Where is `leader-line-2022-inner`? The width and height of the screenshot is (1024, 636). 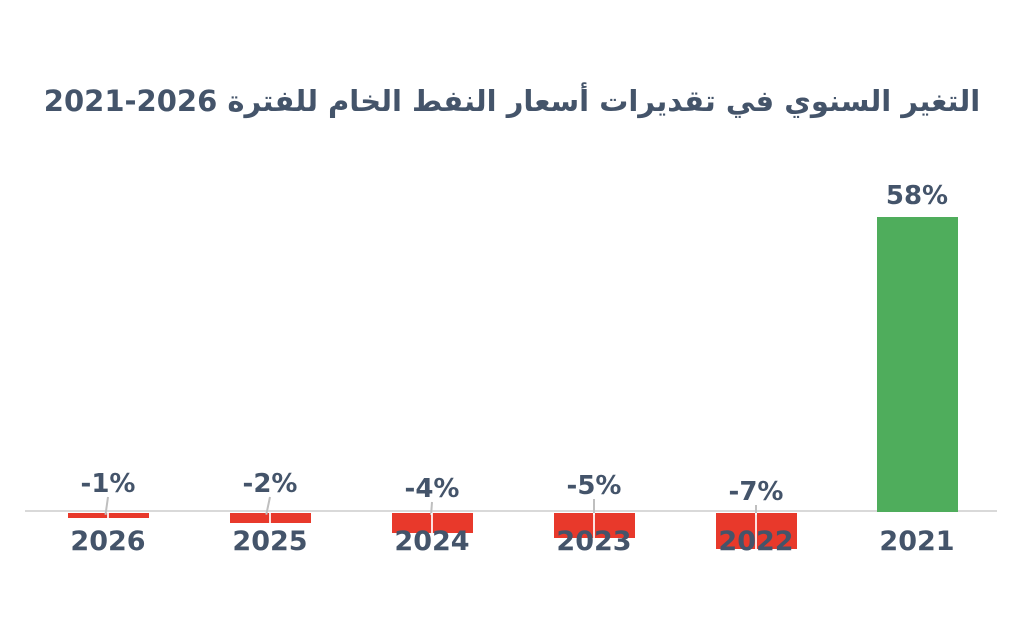
leader-line-2022-inner is located at coordinates (756, 531).